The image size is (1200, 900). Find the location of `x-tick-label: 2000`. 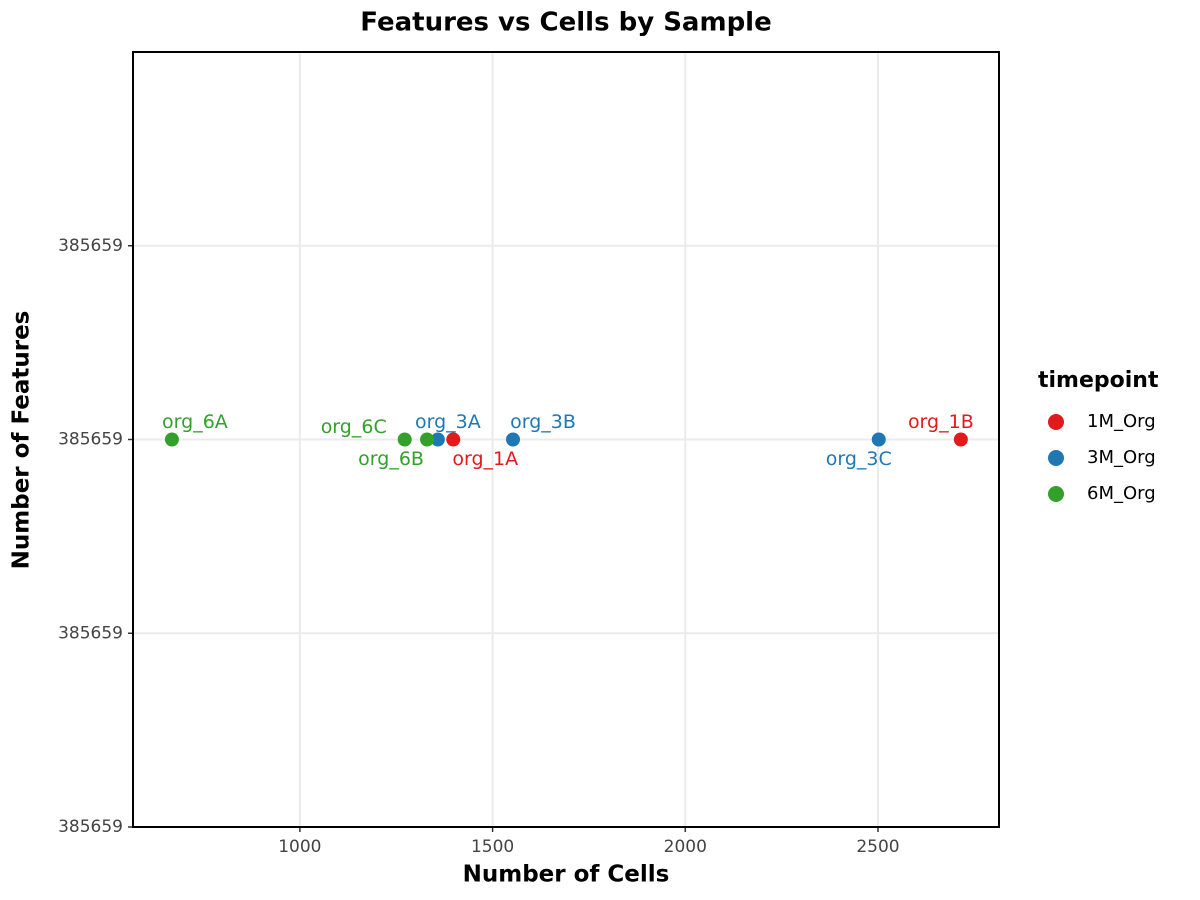

x-tick-label: 2000 is located at coordinates (685, 847).